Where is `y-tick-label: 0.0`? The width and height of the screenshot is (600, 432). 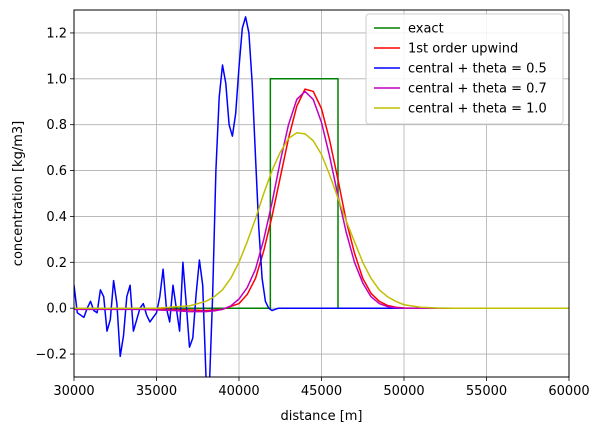 y-tick-label: 0.0 is located at coordinates (56, 309).